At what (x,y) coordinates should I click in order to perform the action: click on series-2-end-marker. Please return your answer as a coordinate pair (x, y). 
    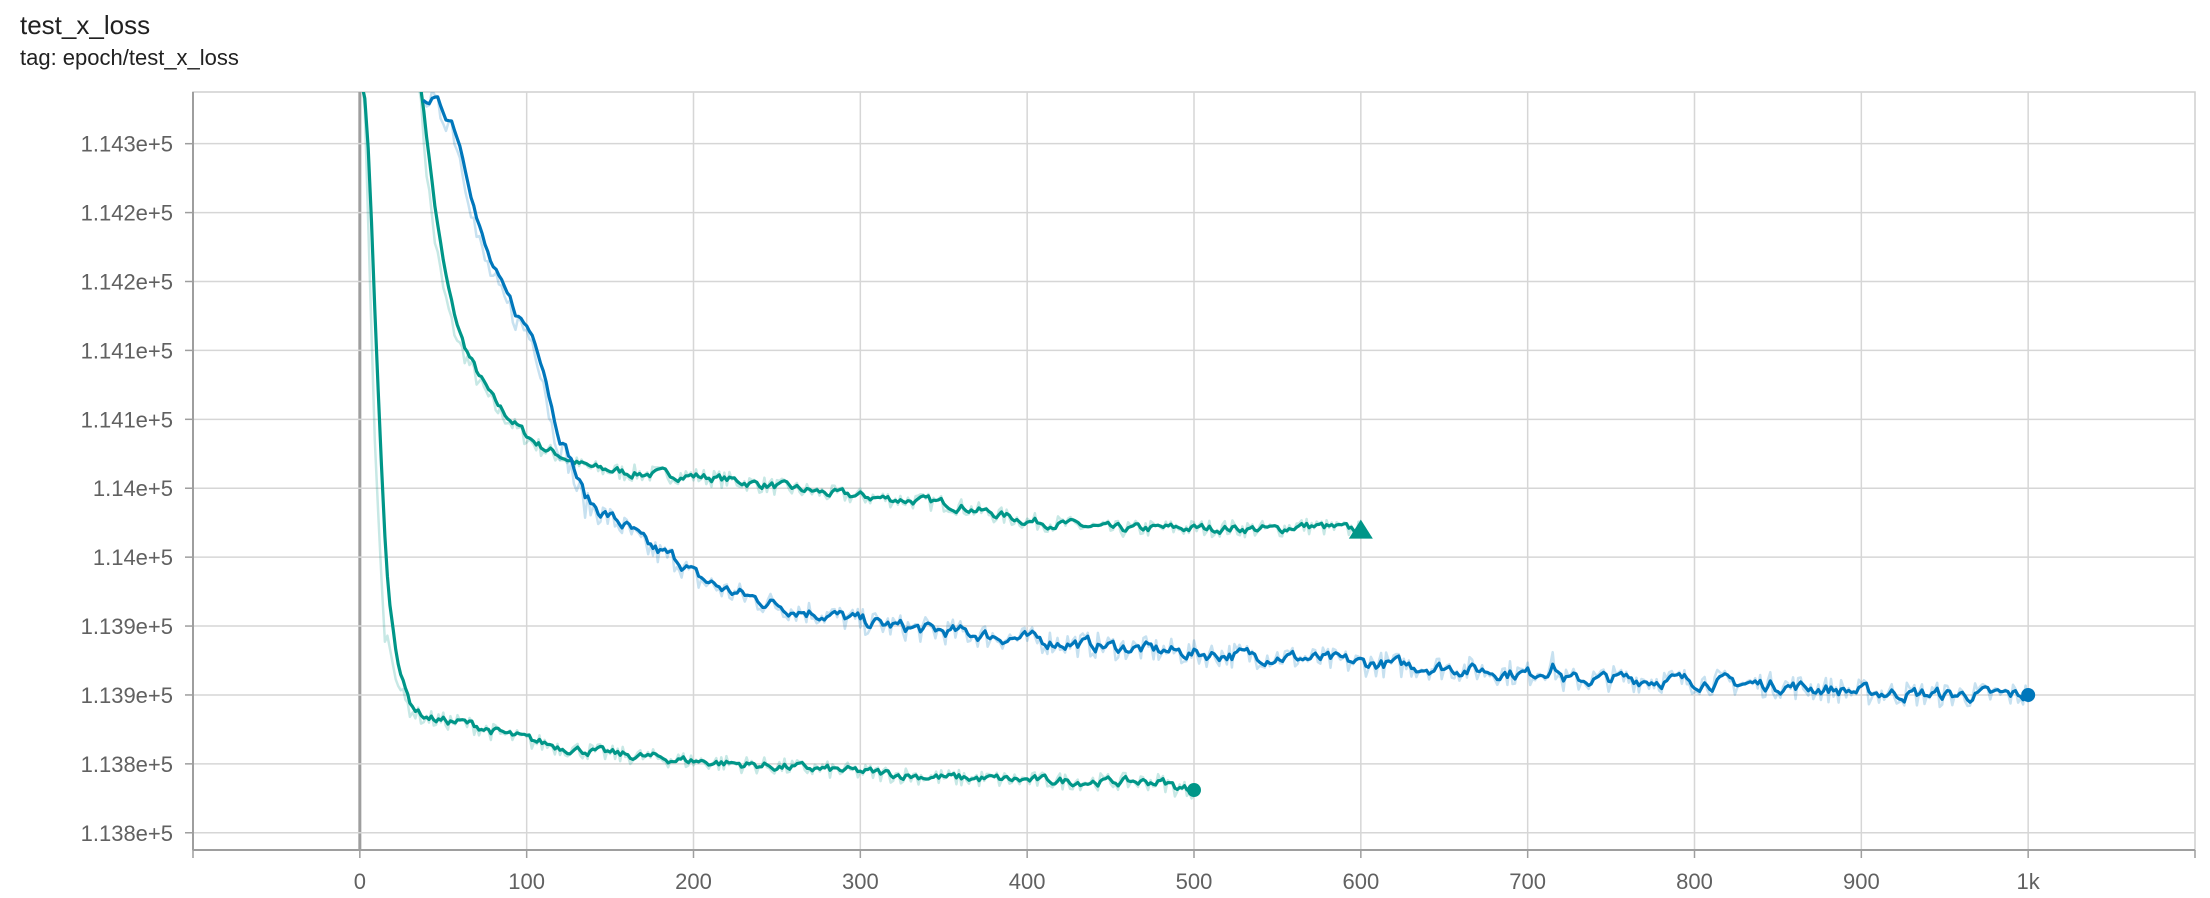
    Looking at the image, I should click on (2028, 694).